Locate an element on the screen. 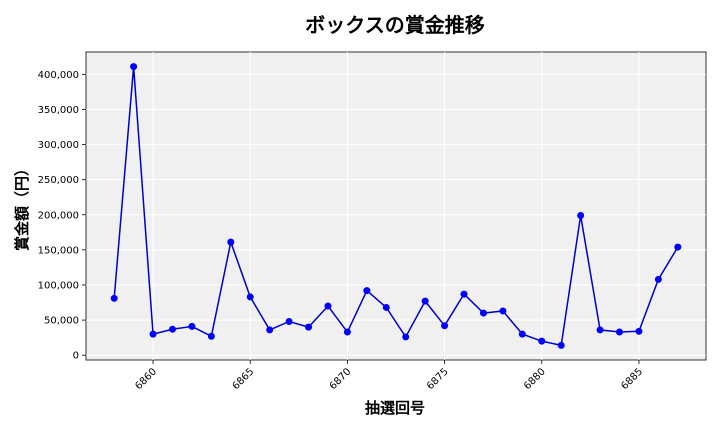 Image resolution: width=720 pixels, height=432 pixels. y-tick-label: 250,000 is located at coordinates (58, 180).